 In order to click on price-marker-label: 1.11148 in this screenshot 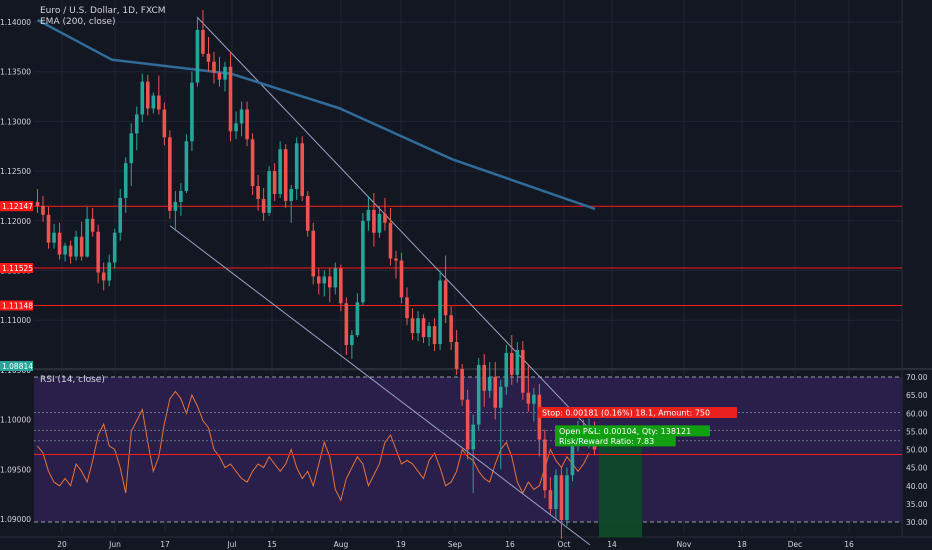, I will do `click(17, 305)`.